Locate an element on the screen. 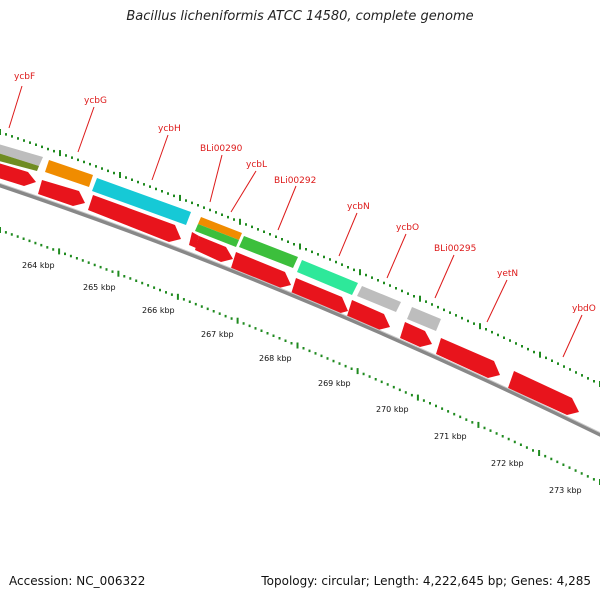 This screenshot has width=600, height=600. gene-arrow-ycbF is located at coordinates (18, 174).